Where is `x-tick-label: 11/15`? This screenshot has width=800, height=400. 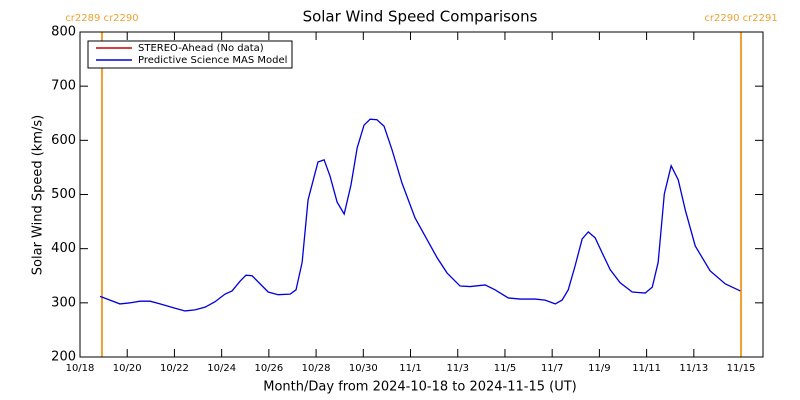 x-tick-label: 11/15 is located at coordinates (741, 368).